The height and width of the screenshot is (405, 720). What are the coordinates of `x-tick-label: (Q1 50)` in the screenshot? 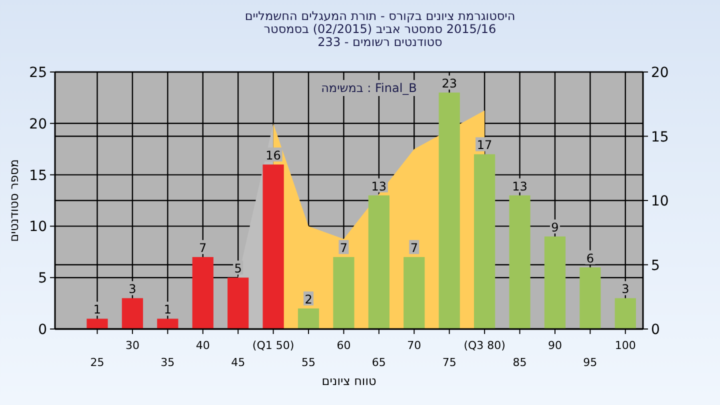 It's located at (273, 345).